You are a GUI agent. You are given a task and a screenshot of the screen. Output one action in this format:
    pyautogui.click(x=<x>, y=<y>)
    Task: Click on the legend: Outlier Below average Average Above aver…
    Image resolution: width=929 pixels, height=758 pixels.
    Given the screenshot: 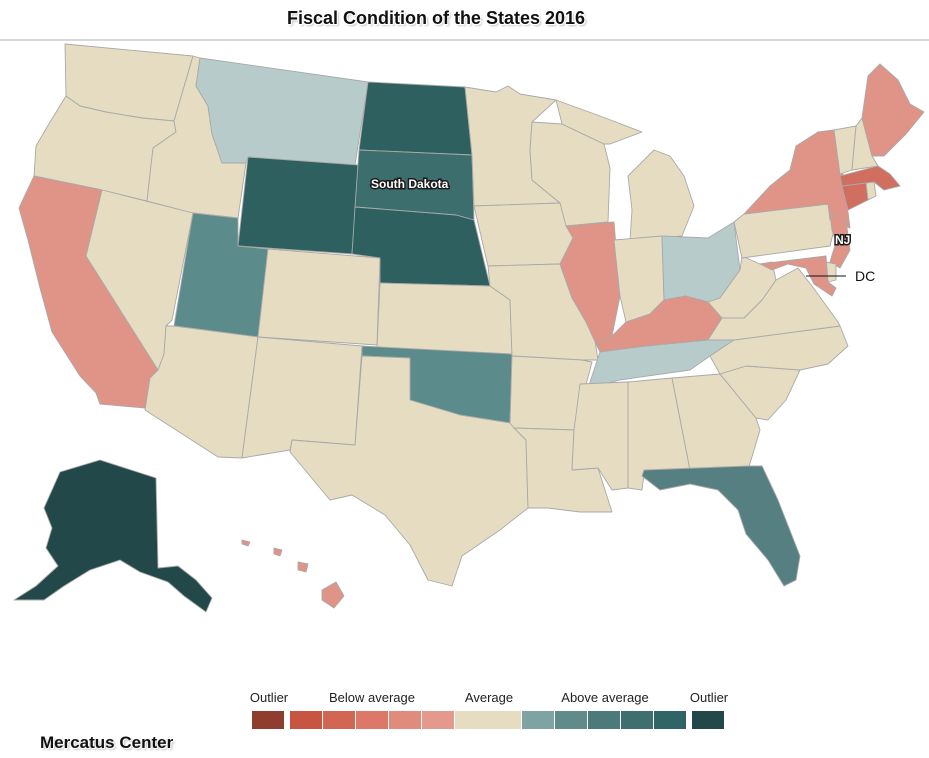 What is the action you would take?
    pyautogui.click(x=492, y=712)
    